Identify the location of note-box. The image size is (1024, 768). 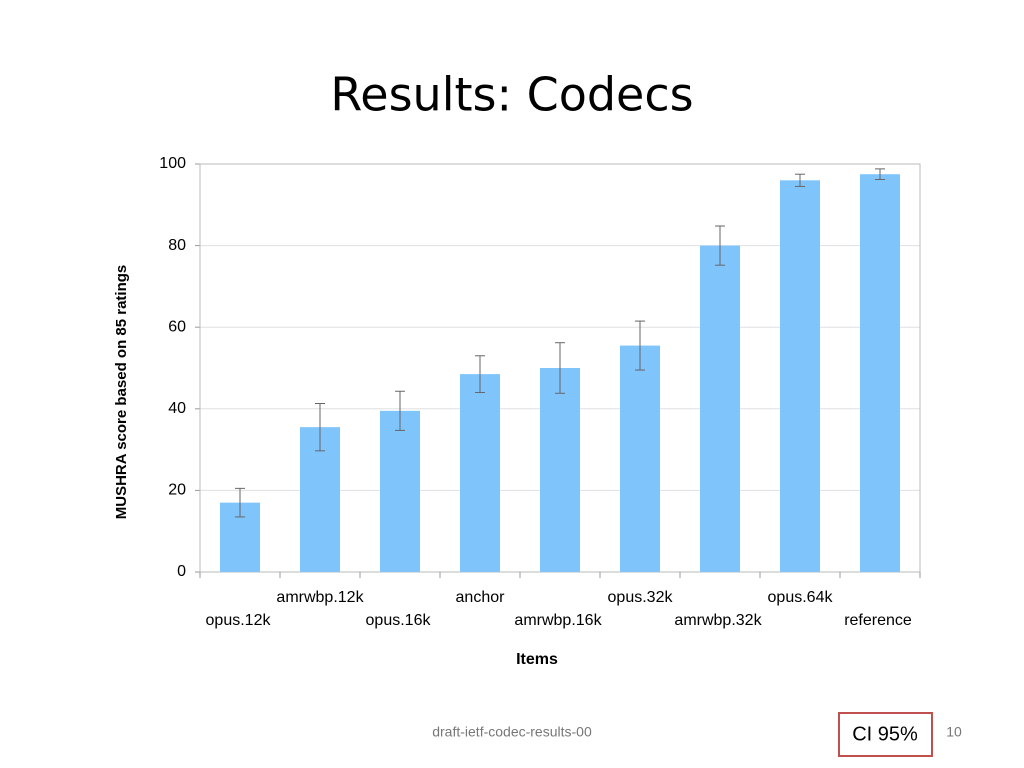
(885, 734).